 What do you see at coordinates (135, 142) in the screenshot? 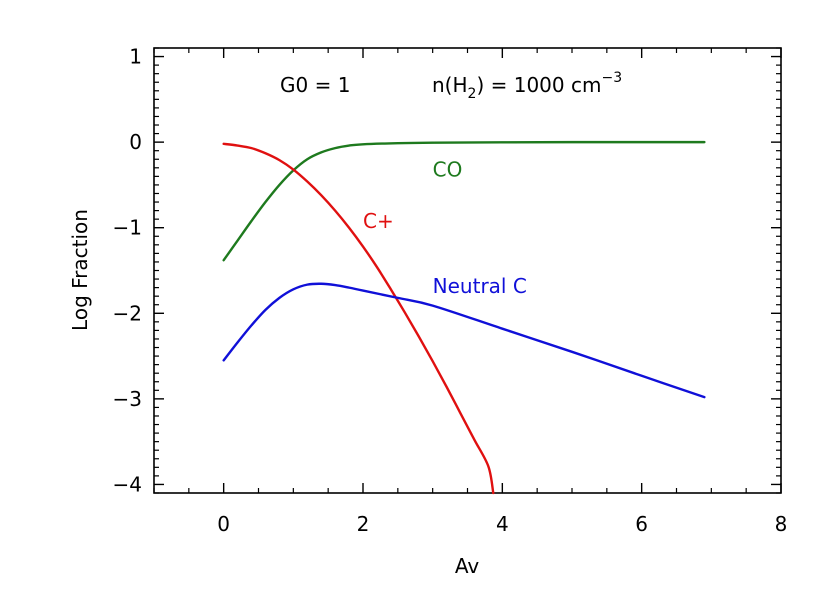
I see `y-tick-label: 0` at bounding box center [135, 142].